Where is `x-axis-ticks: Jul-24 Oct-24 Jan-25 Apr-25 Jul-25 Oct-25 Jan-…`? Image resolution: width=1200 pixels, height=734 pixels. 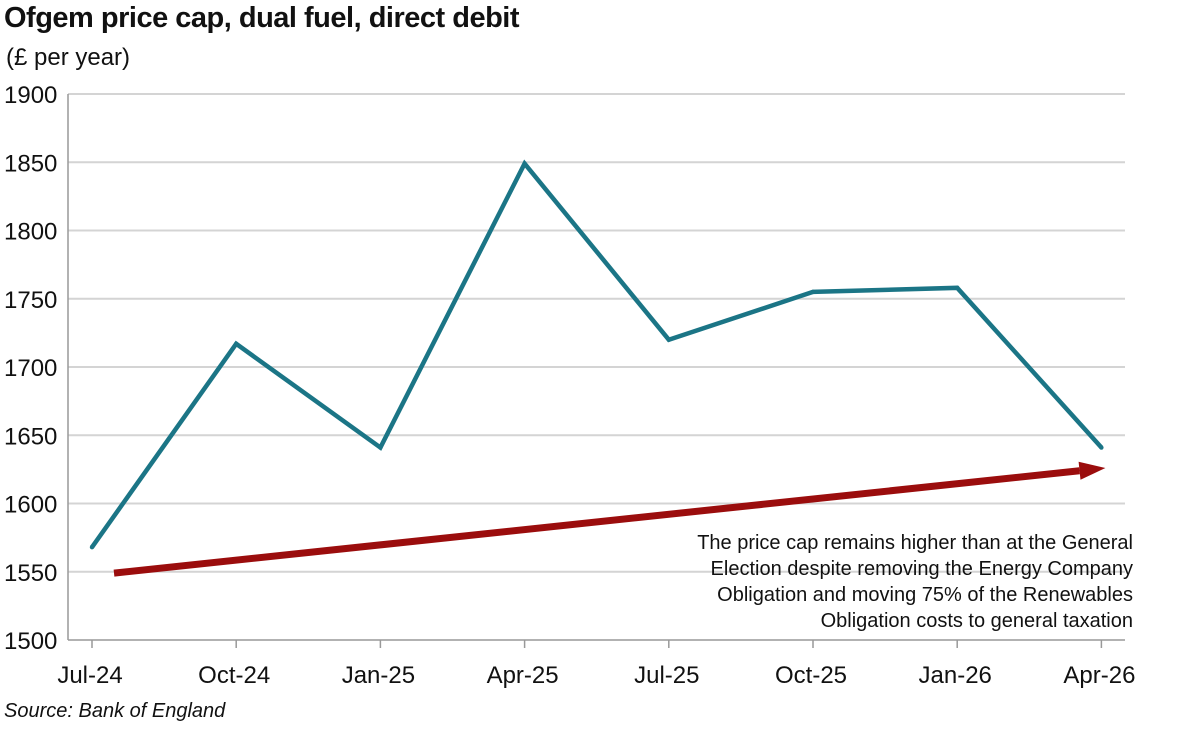 x-axis-ticks: Jul-24 Oct-24 Jan-25 Apr-25 Jul-25 Oct-25 Jan-… is located at coordinates (596, 664).